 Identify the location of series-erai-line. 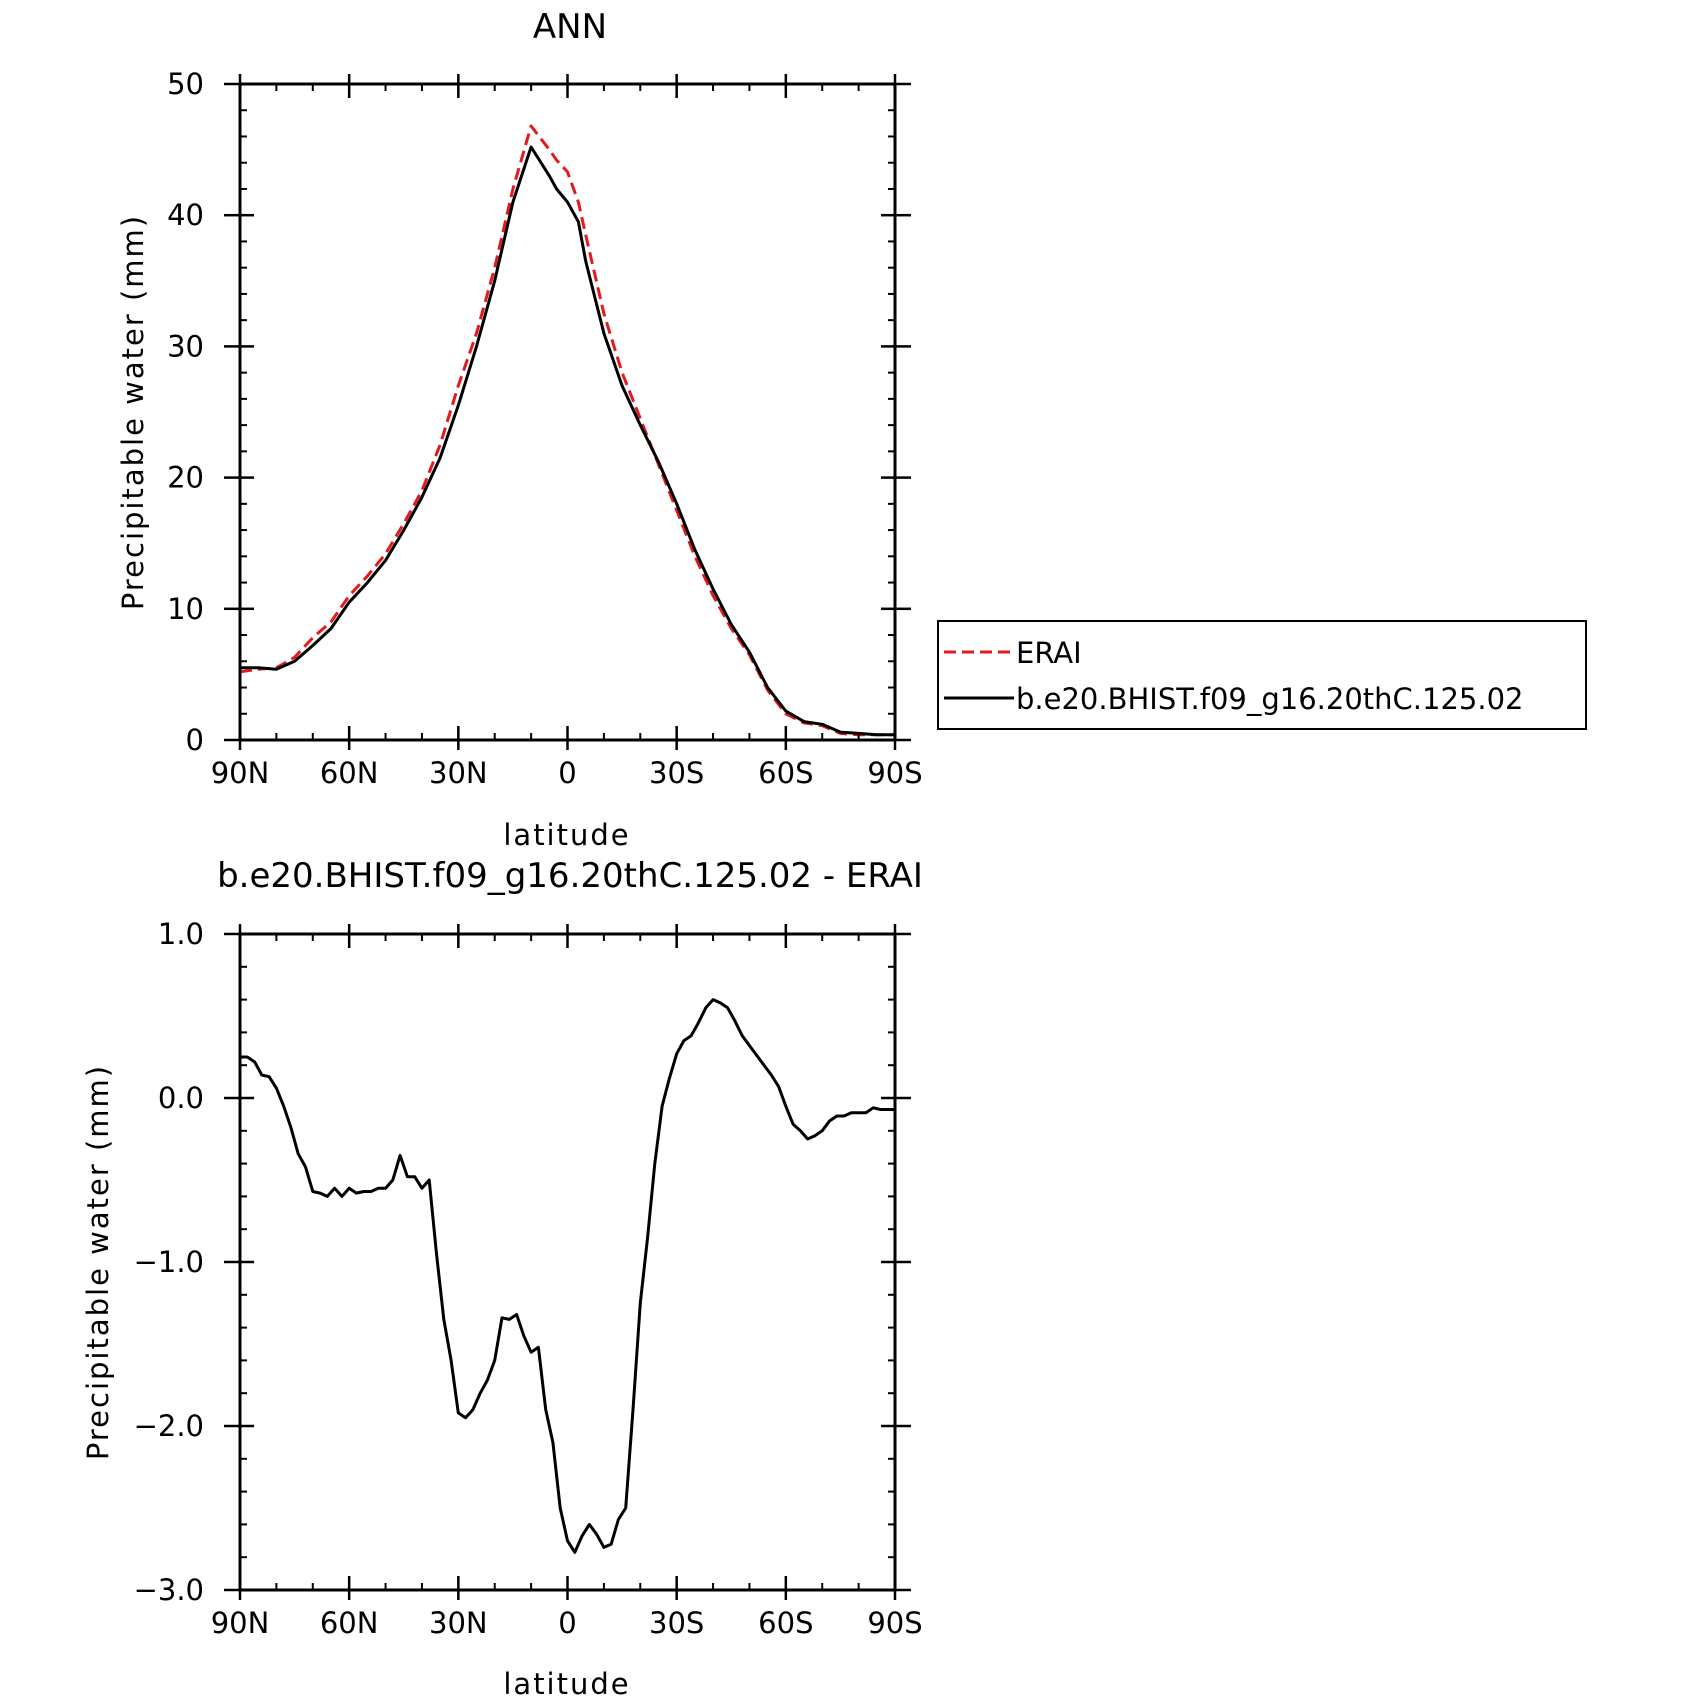
(567, 430).